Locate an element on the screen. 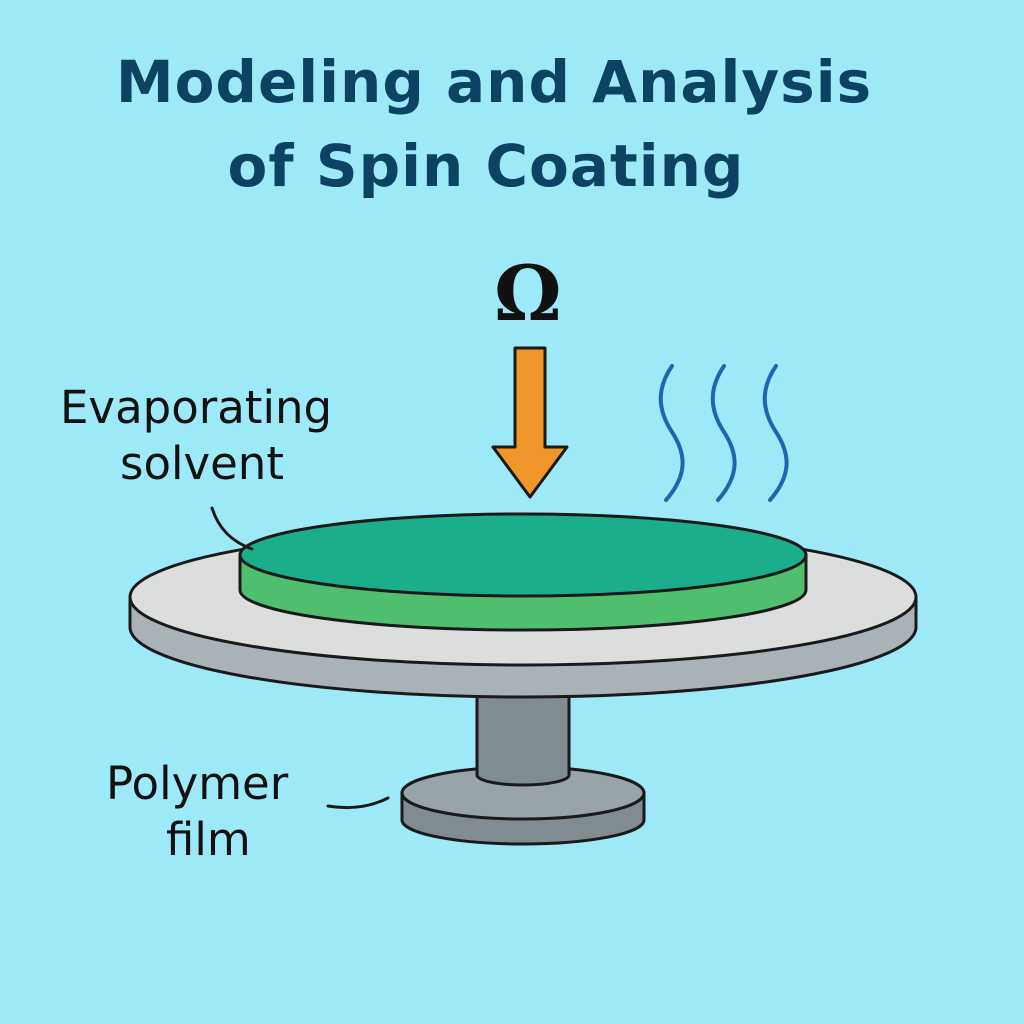  page-title-line-1: Modeling and Analysis is located at coordinates (494, 82).